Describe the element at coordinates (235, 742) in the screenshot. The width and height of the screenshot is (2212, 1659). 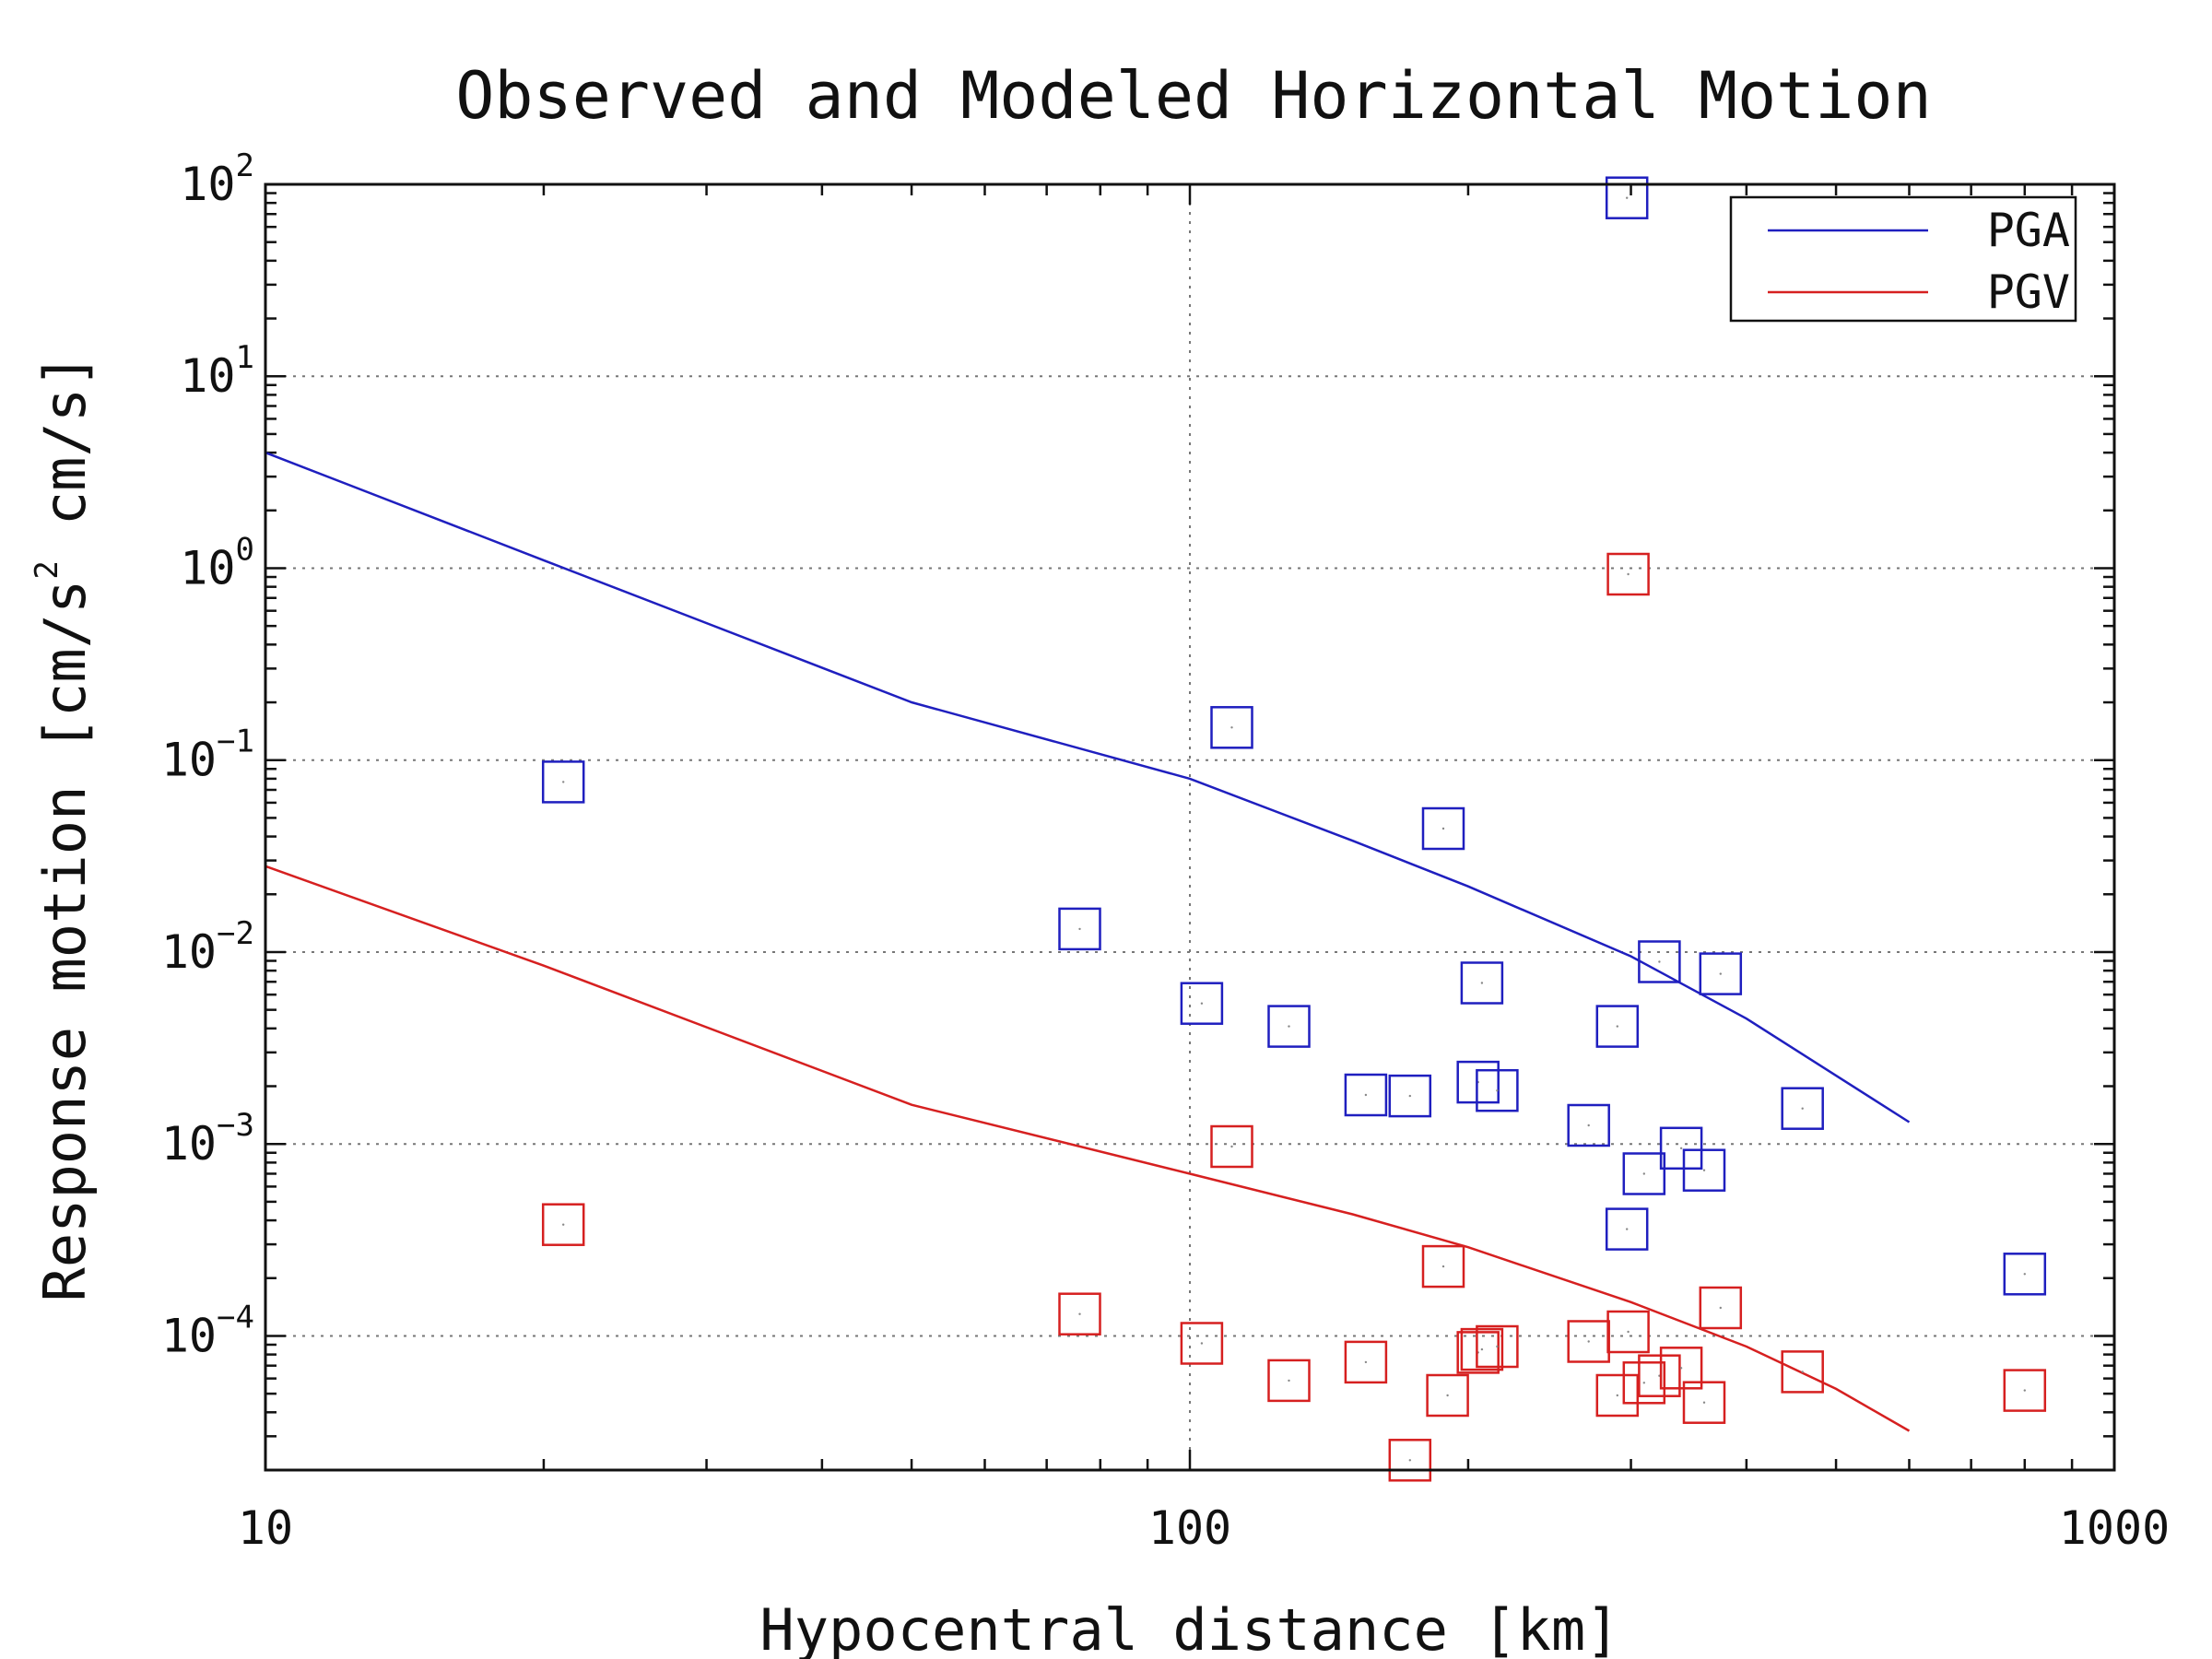
I see `y-tick-label-exponent: −1` at that location.